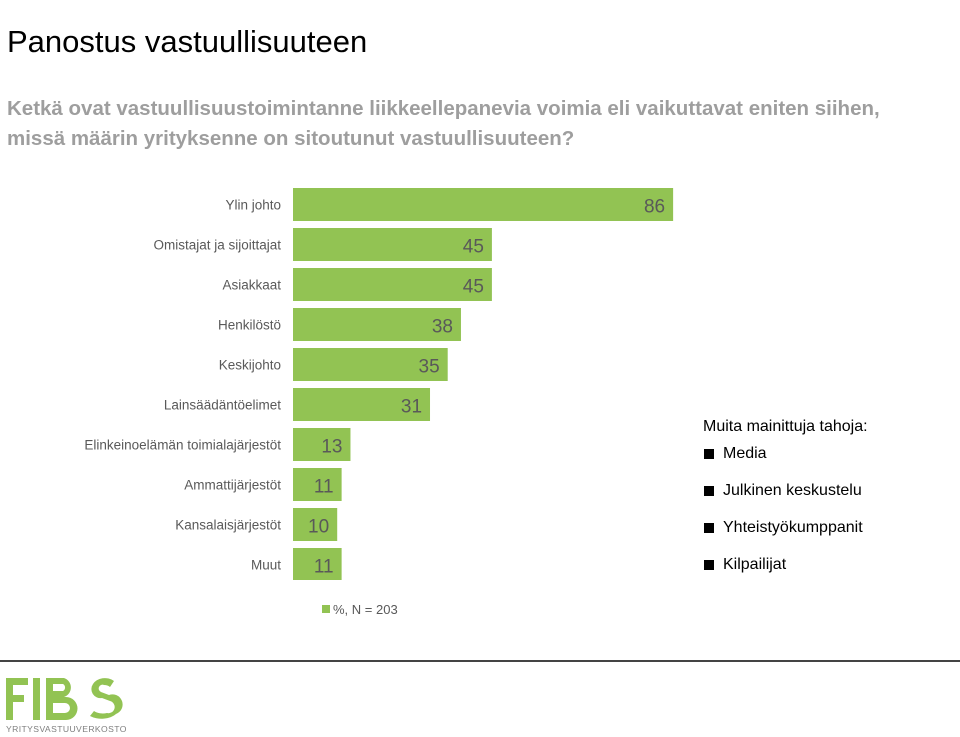  What do you see at coordinates (182, 445) in the screenshot?
I see `category-label: Elinkeinoelämän toimialajärjestöt` at bounding box center [182, 445].